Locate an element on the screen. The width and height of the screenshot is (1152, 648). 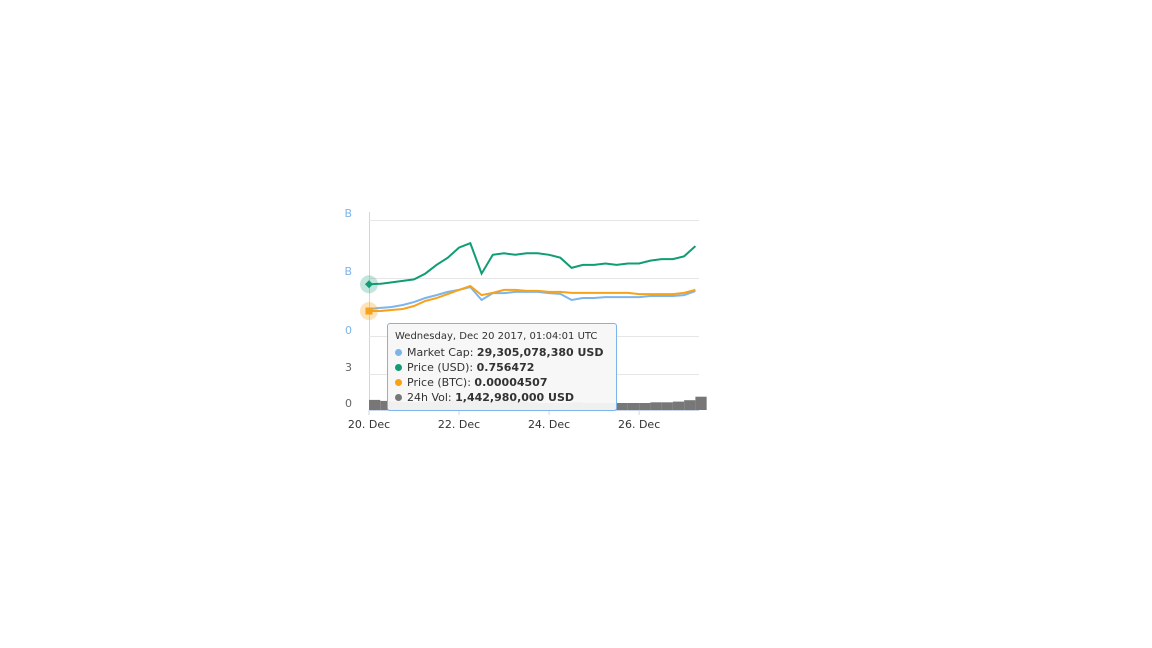
tooltip-value: 29,305,078,380 USD is located at coordinates (540, 352).